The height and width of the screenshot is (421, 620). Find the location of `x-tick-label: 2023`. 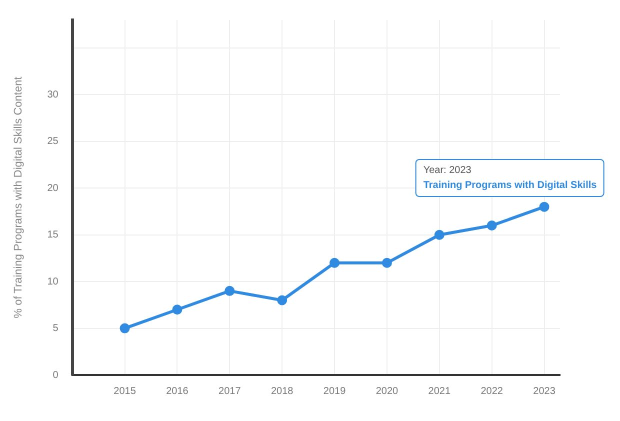

x-tick-label: 2023 is located at coordinates (544, 391).